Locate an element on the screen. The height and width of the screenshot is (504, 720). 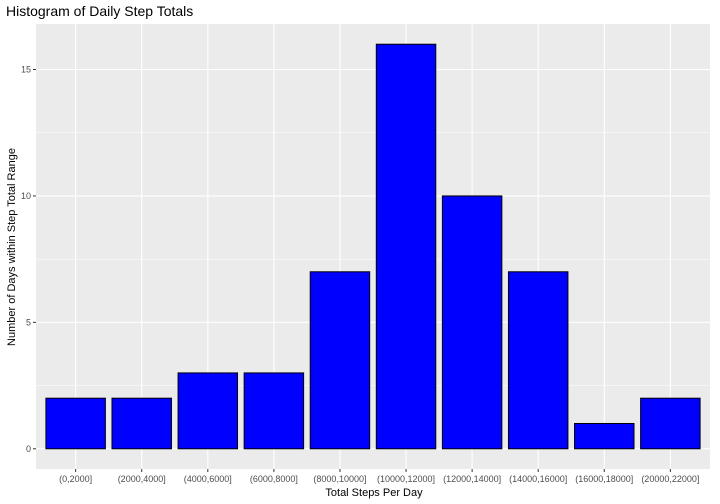
x-tick-label: (0,2000] is located at coordinates (75, 479).